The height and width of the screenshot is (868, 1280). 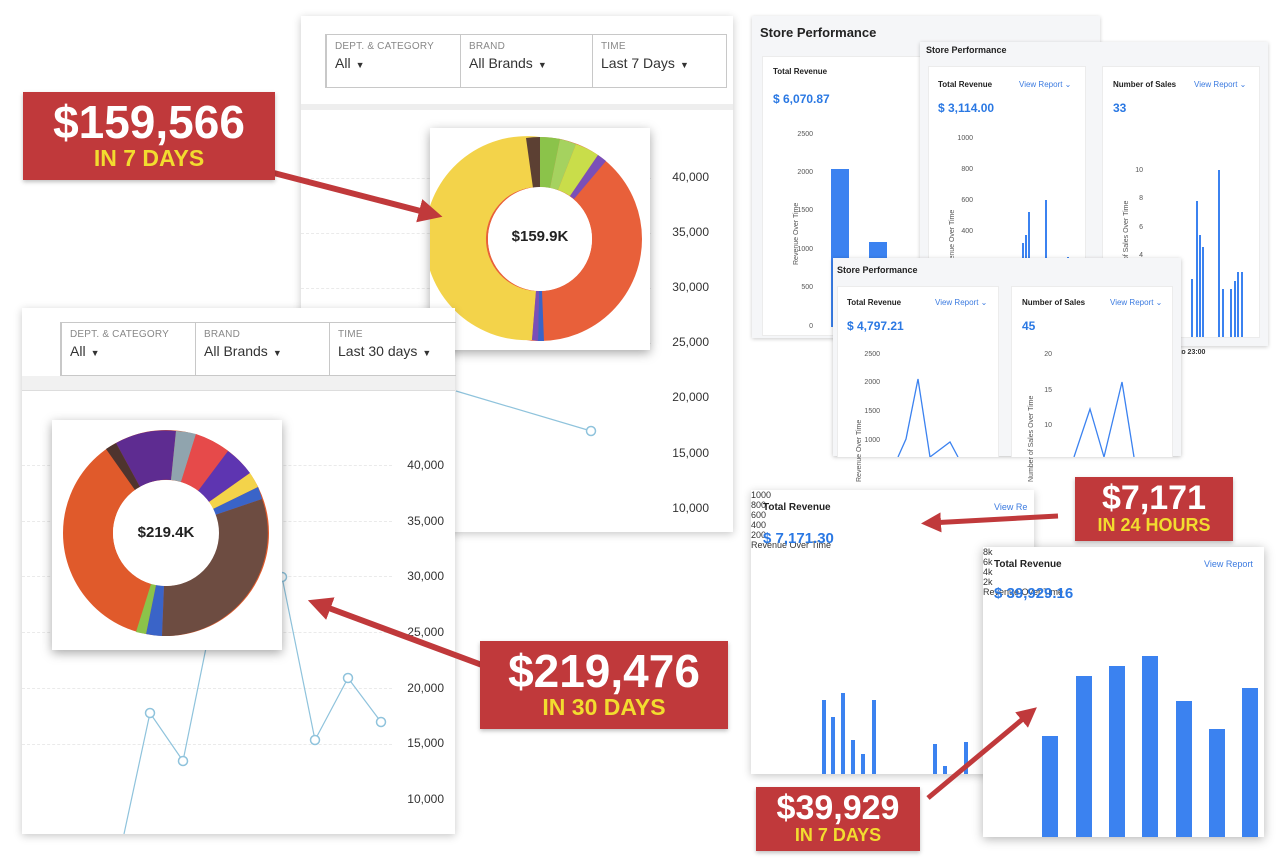 I want to click on line-chart, so click(x=928, y=417).